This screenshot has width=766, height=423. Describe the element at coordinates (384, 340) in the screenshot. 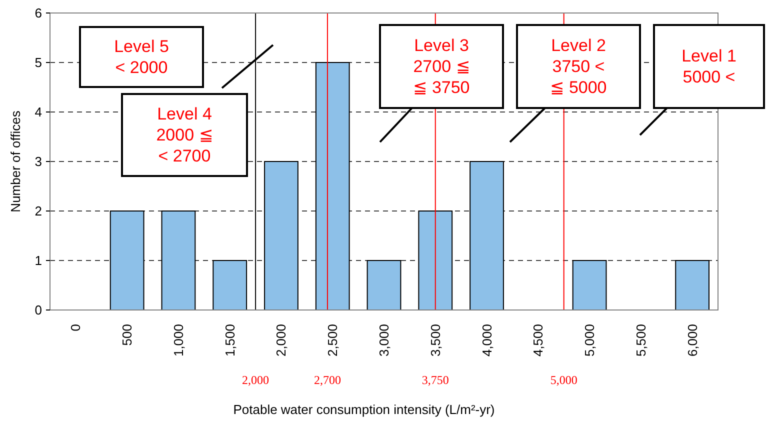

I see `x-tick-label: 3,000` at that location.